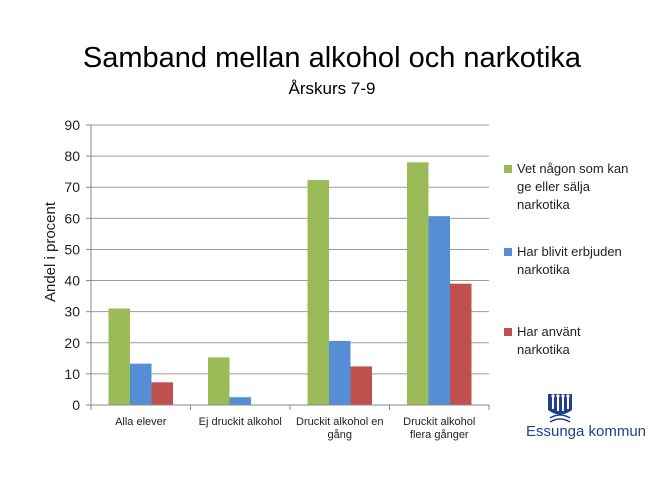 Image resolution: width=666 pixels, height=500 pixels. I want to click on x-tick-label: Alla elever, so click(141, 422).